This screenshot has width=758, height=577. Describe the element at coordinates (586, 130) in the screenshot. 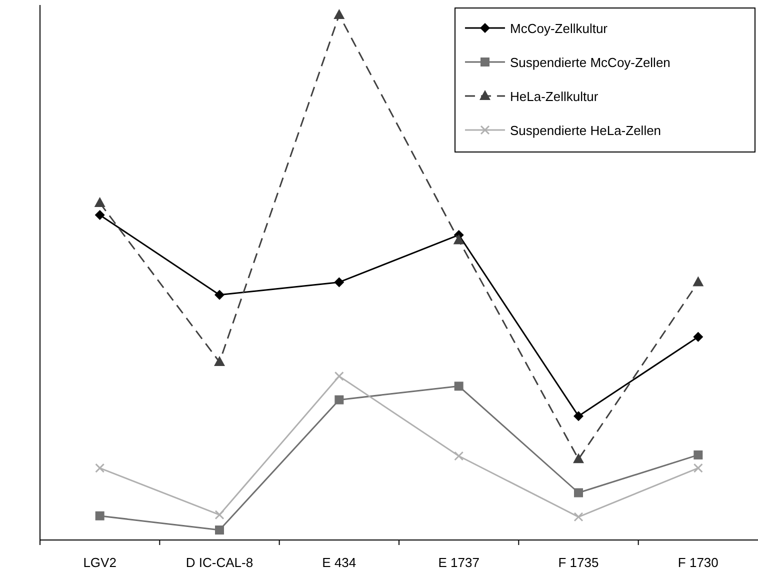

I see `legend-label: Suspendierte HeLa-Zellen` at that location.